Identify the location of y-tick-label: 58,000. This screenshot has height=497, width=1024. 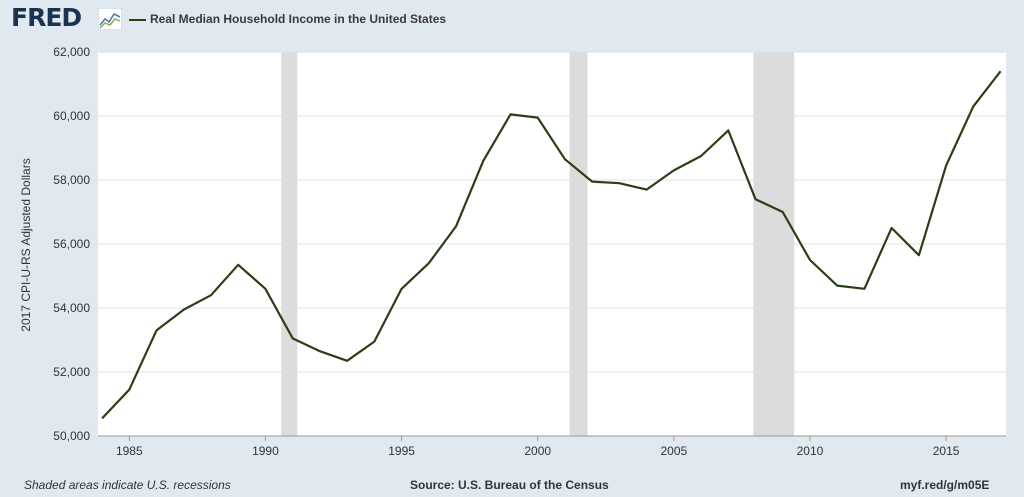
(71, 180).